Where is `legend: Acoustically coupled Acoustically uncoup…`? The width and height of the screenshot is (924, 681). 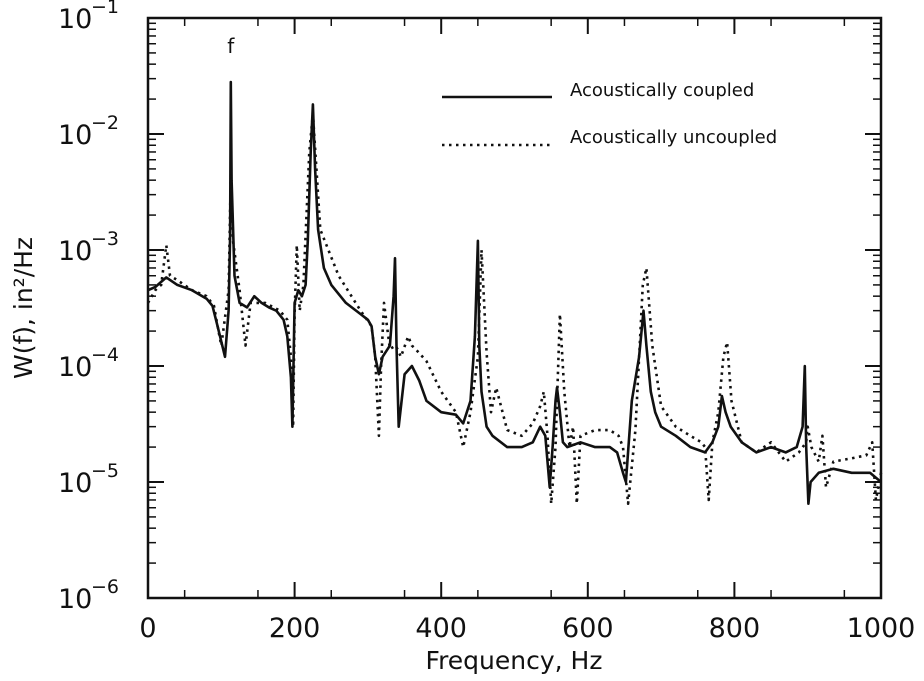
legend: Acoustically coupled Acoustically uncoup… is located at coordinates (609, 114).